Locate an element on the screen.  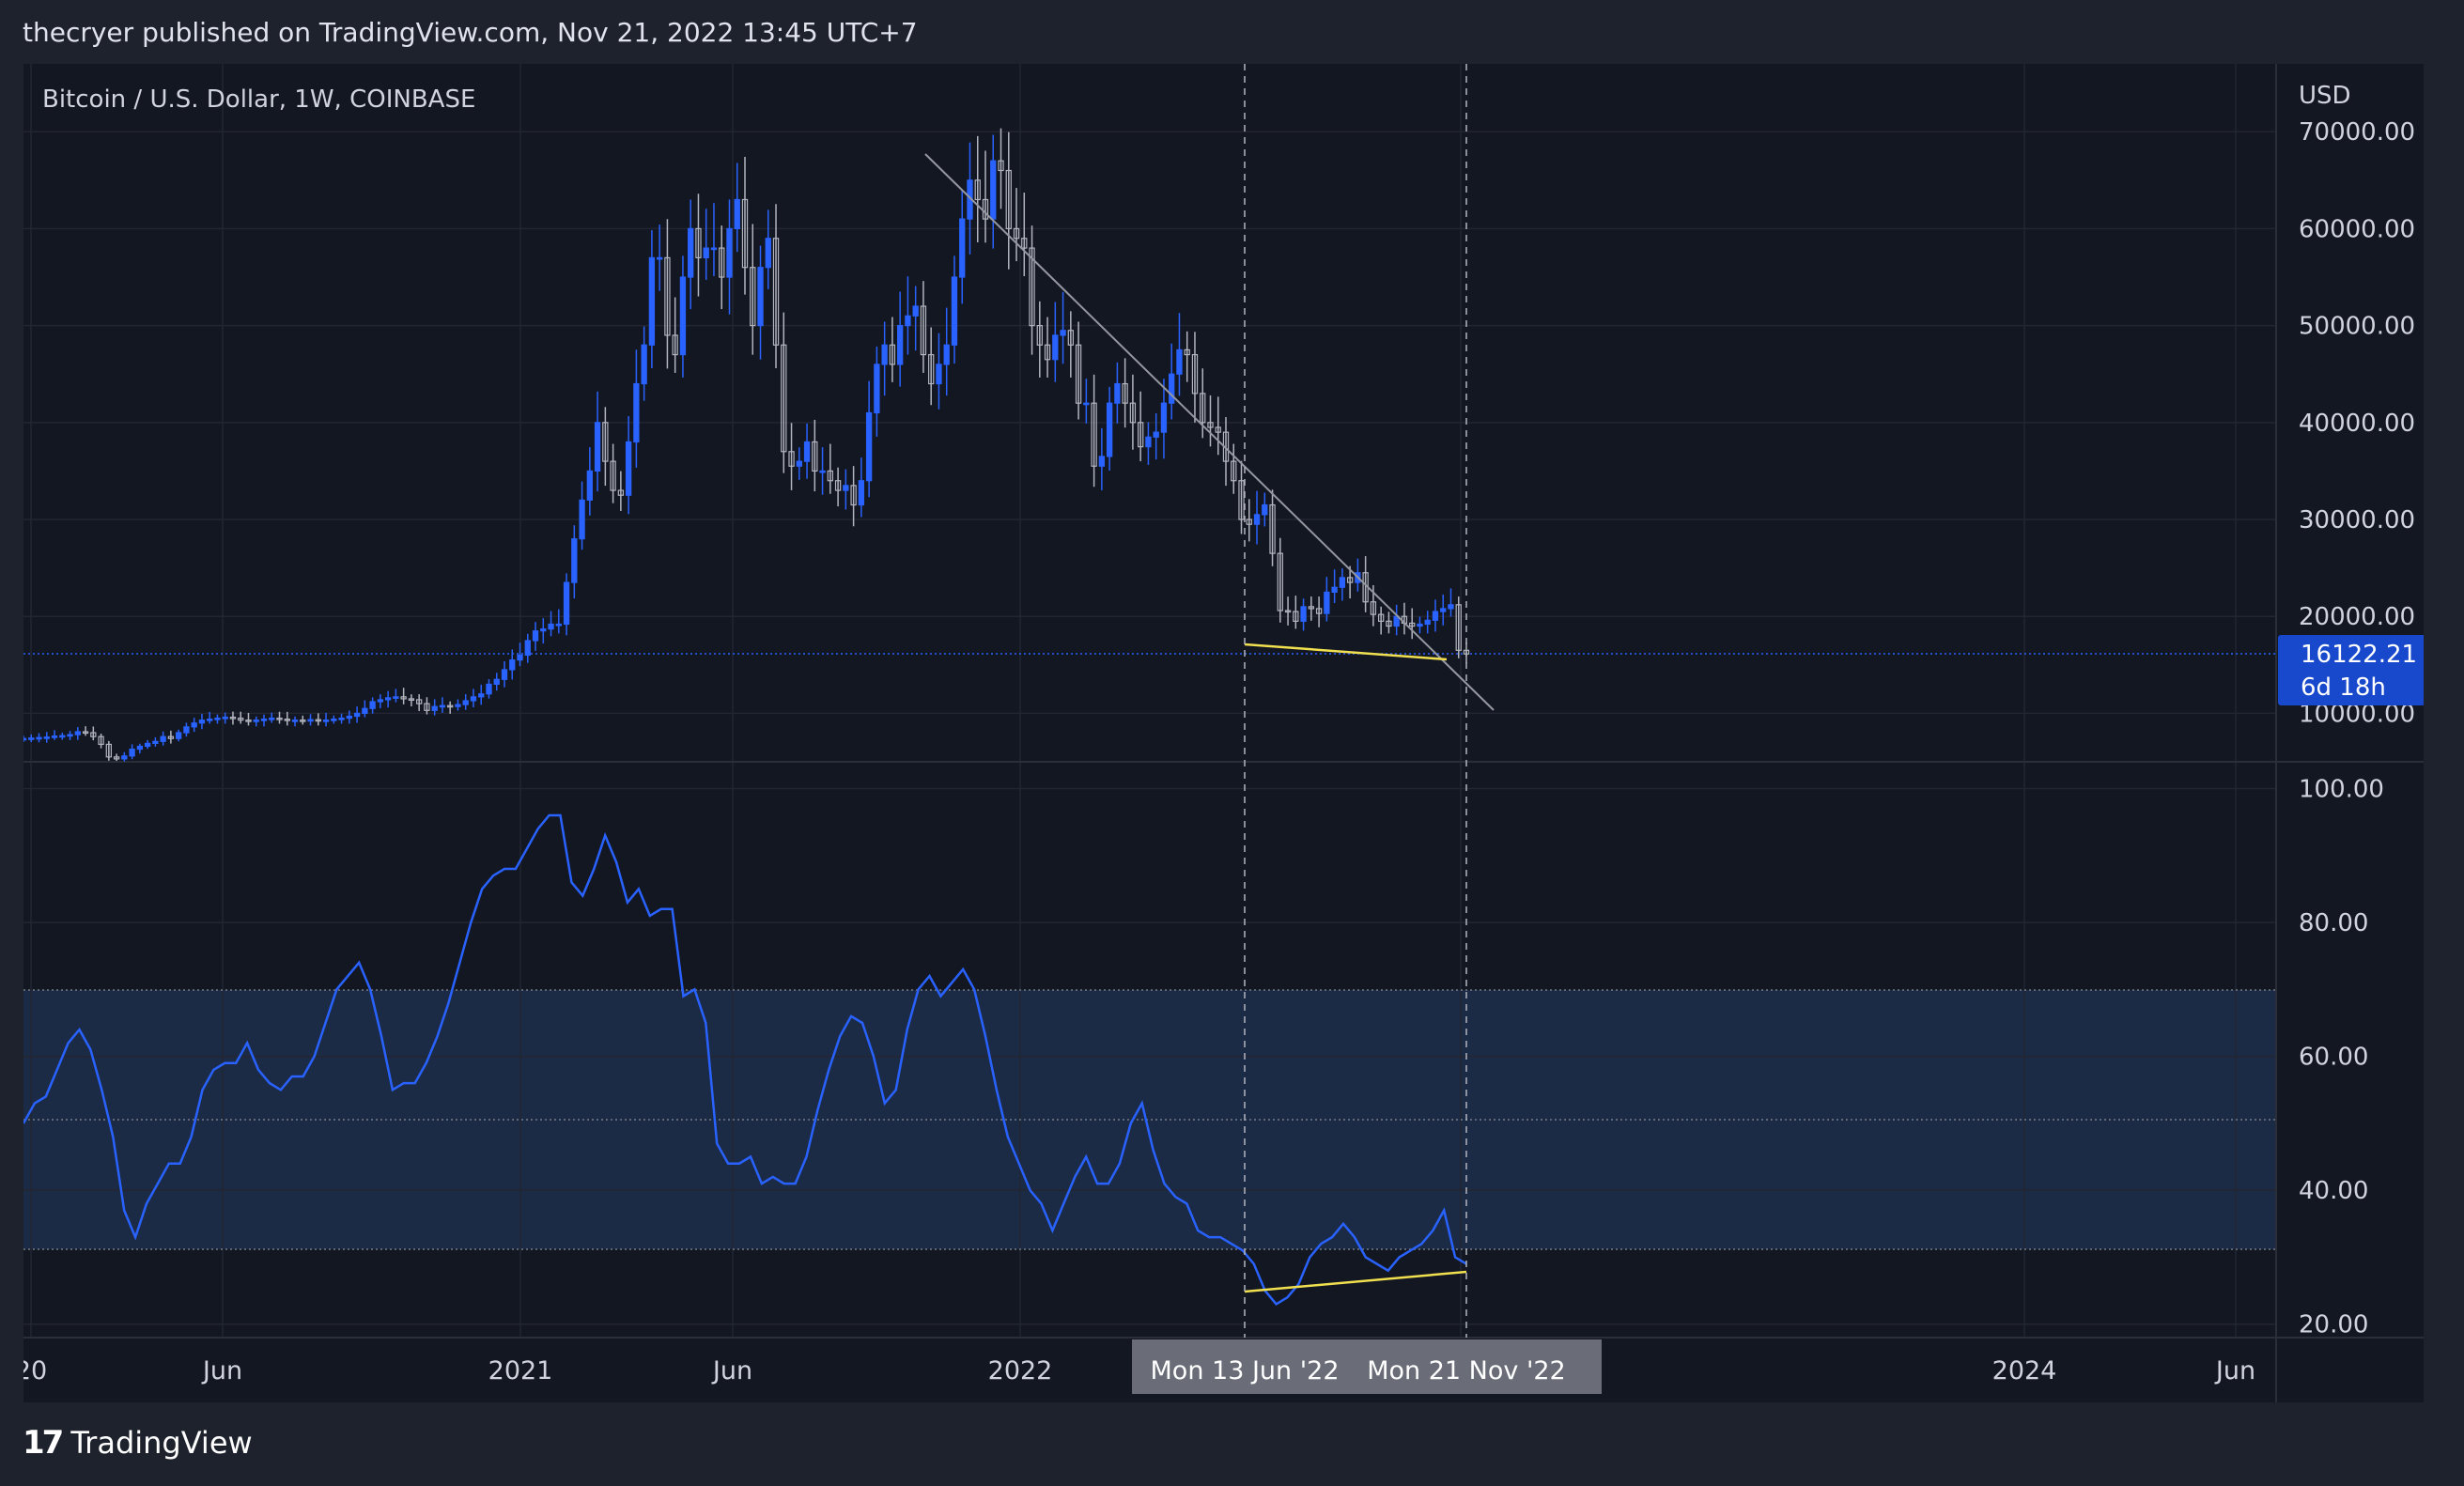
rsi-divergence-line is located at coordinates (1355, 1281).